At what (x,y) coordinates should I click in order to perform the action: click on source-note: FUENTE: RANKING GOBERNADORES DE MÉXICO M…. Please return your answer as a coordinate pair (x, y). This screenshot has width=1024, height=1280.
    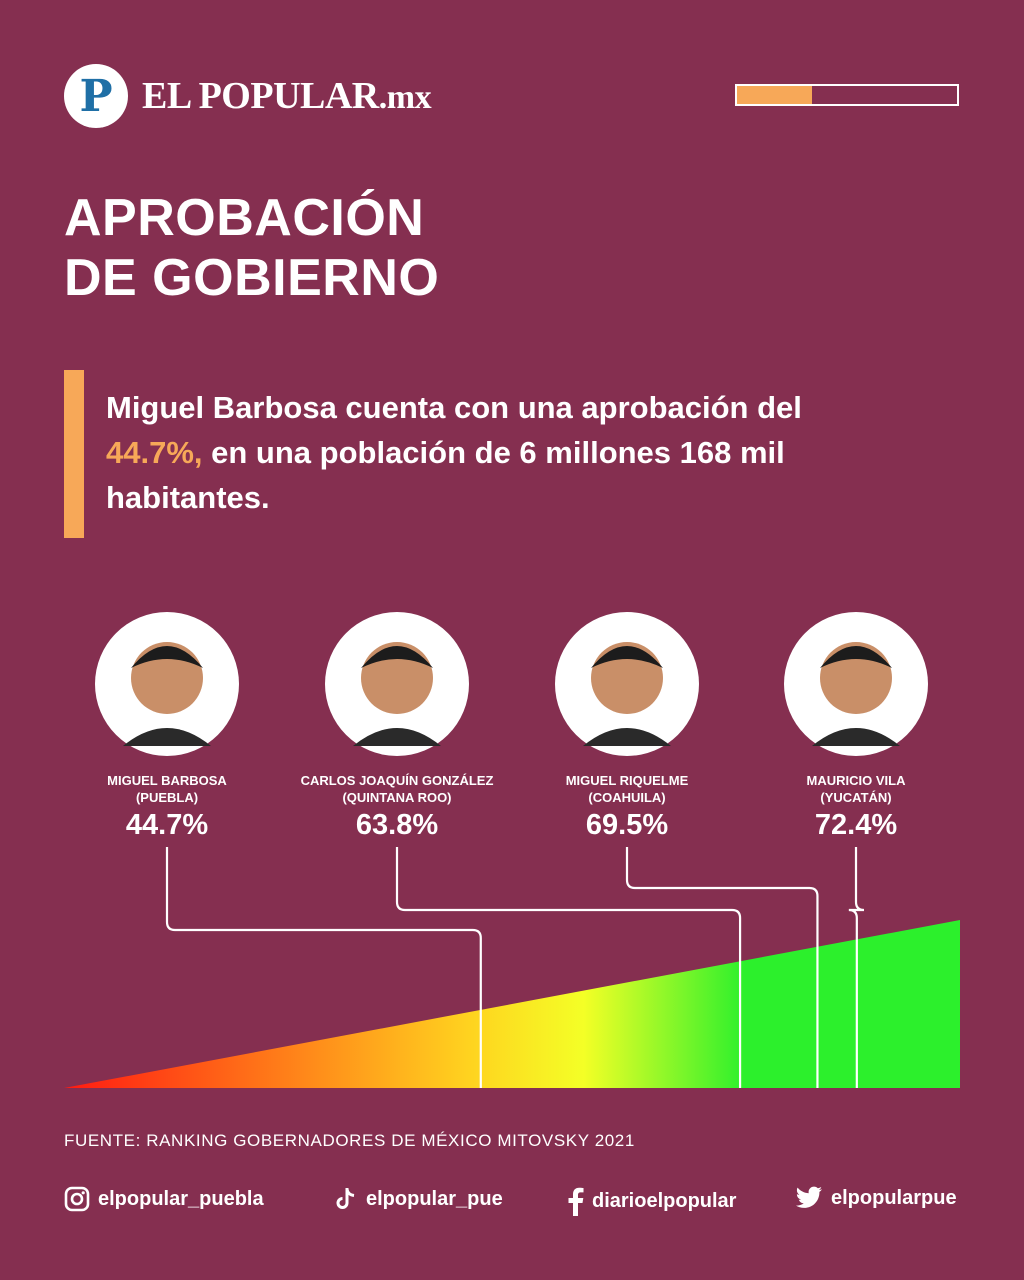
    Looking at the image, I should click on (349, 1140).